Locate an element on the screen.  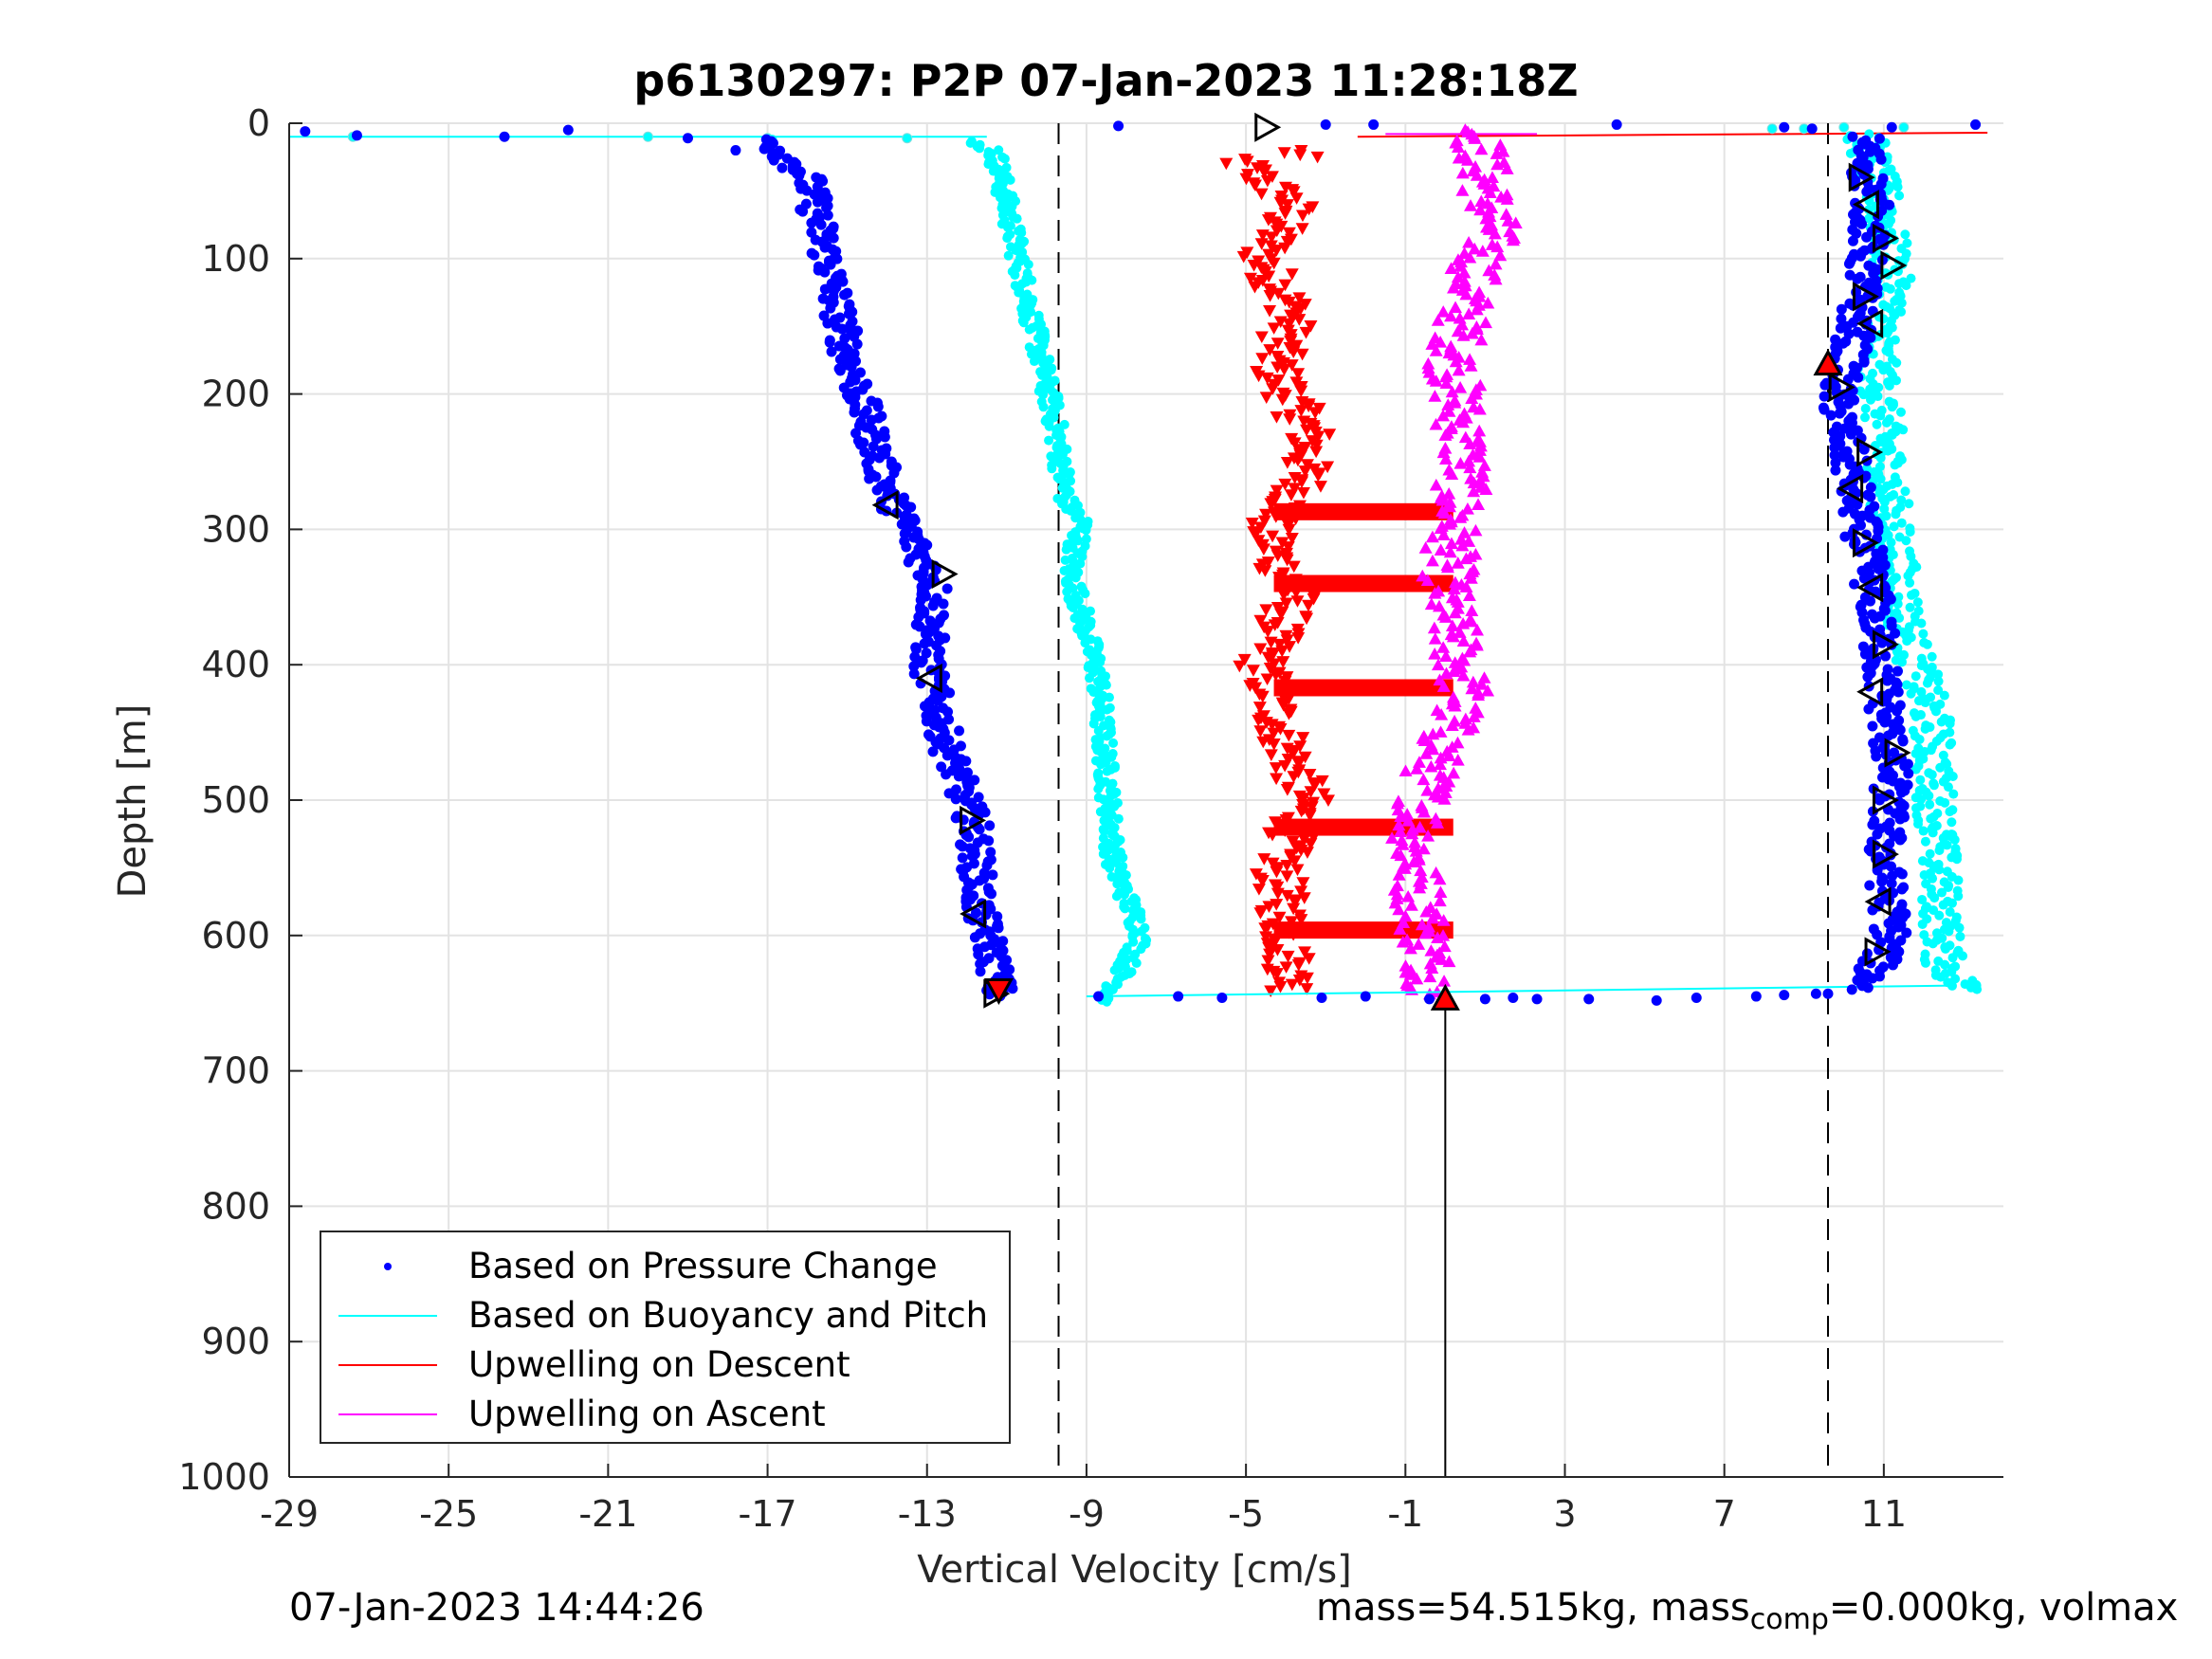
legend-entry-buoyancy: Based on Buoyancy and Pitch is located at coordinates (665, 1315).